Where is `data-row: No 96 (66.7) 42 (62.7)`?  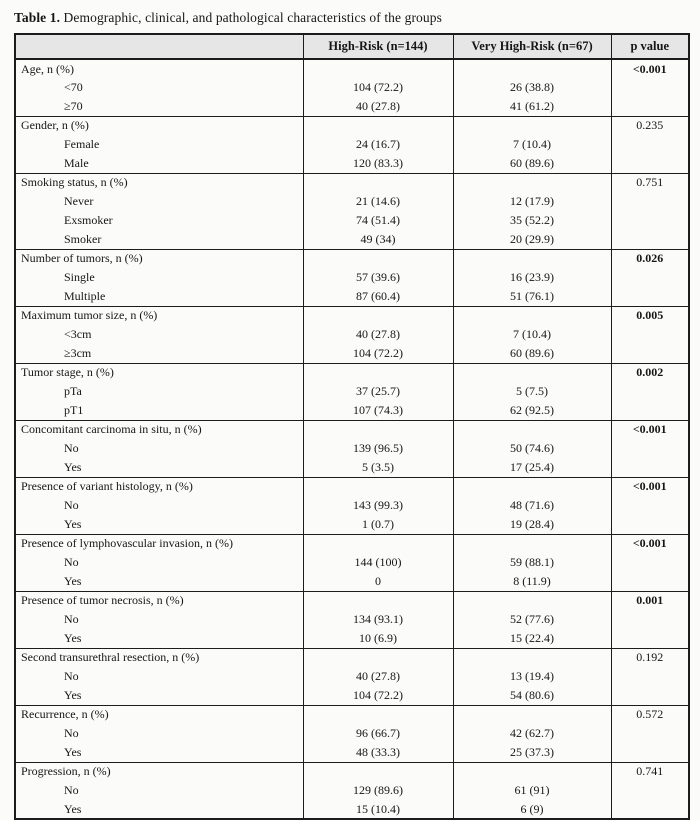
data-row: No 96 (66.7) 42 (62.7) is located at coordinates (352, 733).